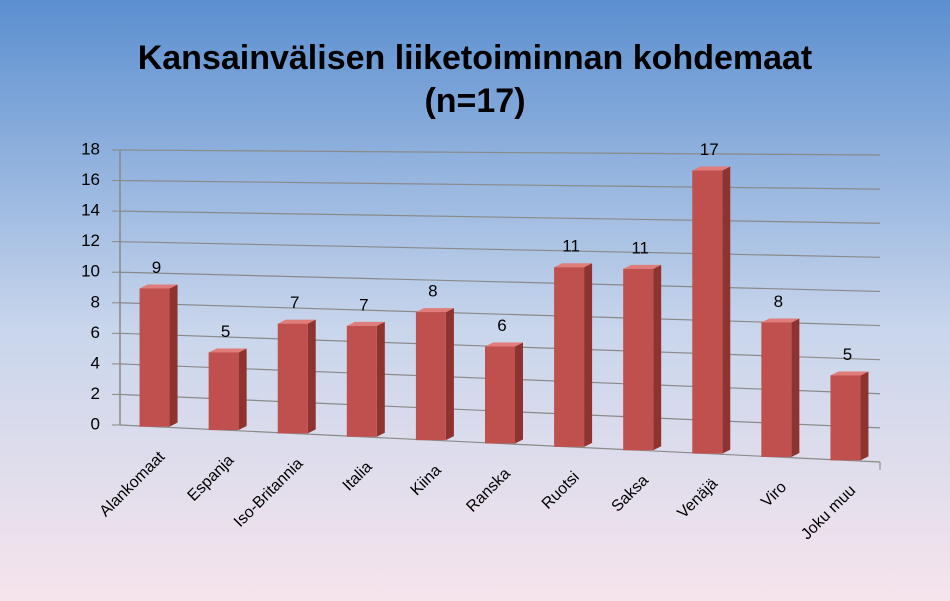  I want to click on y-tick-label: 8, so click(95, 301).